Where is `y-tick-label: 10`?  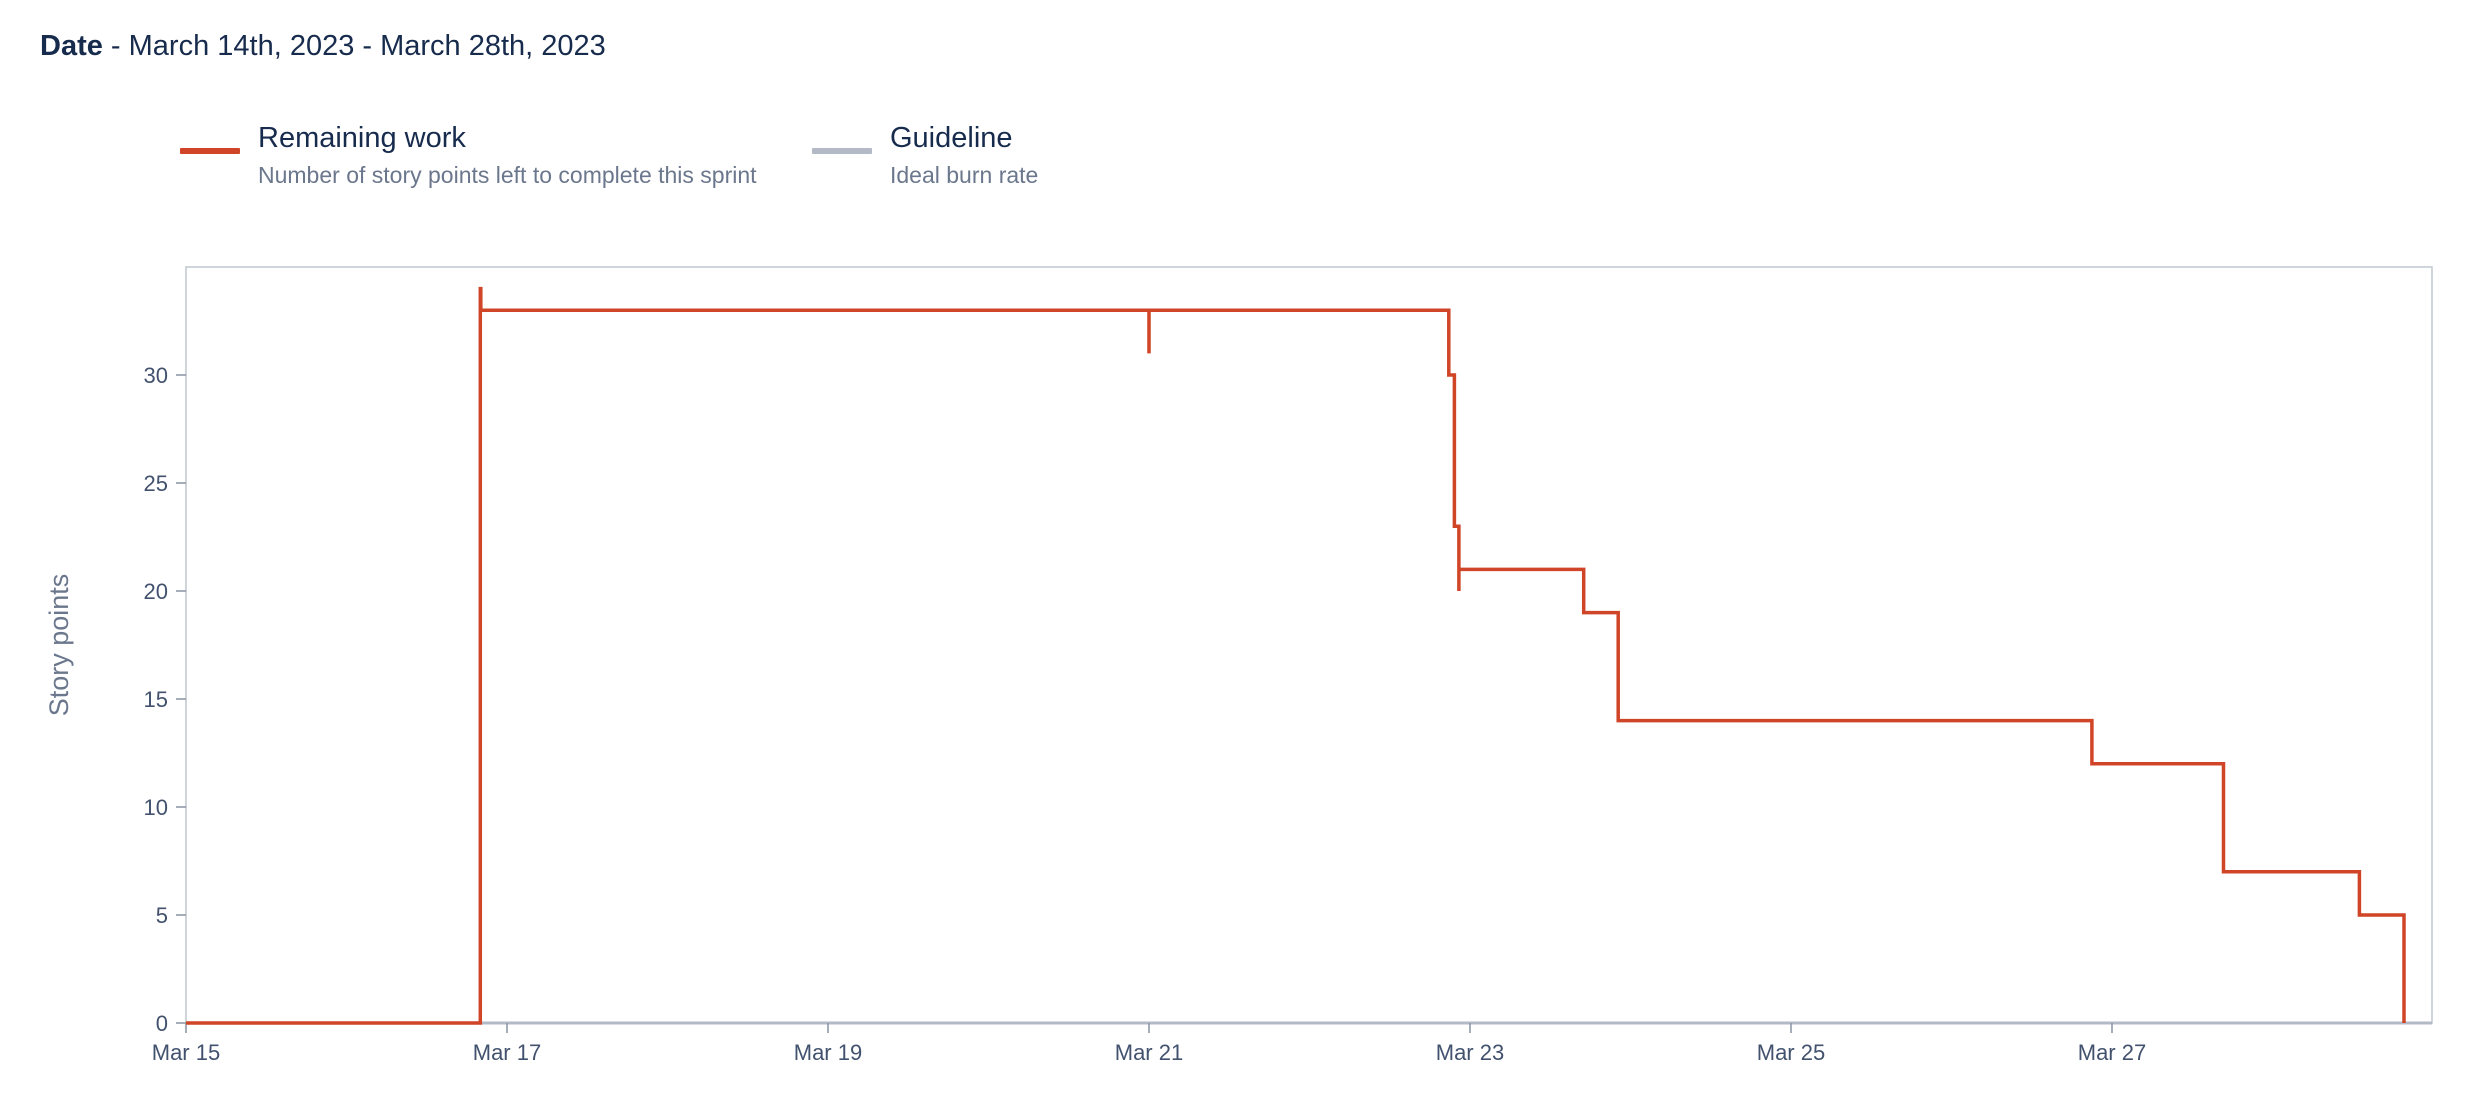 y-tick-label: 10 is located at coordinates (156, 807).